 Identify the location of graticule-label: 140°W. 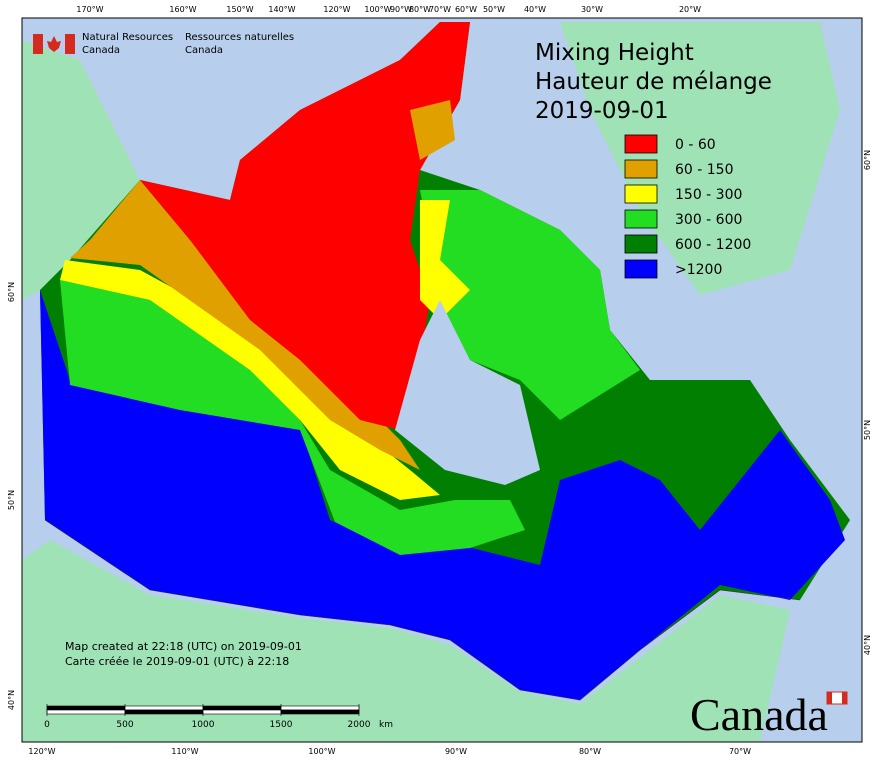
(281, 9).